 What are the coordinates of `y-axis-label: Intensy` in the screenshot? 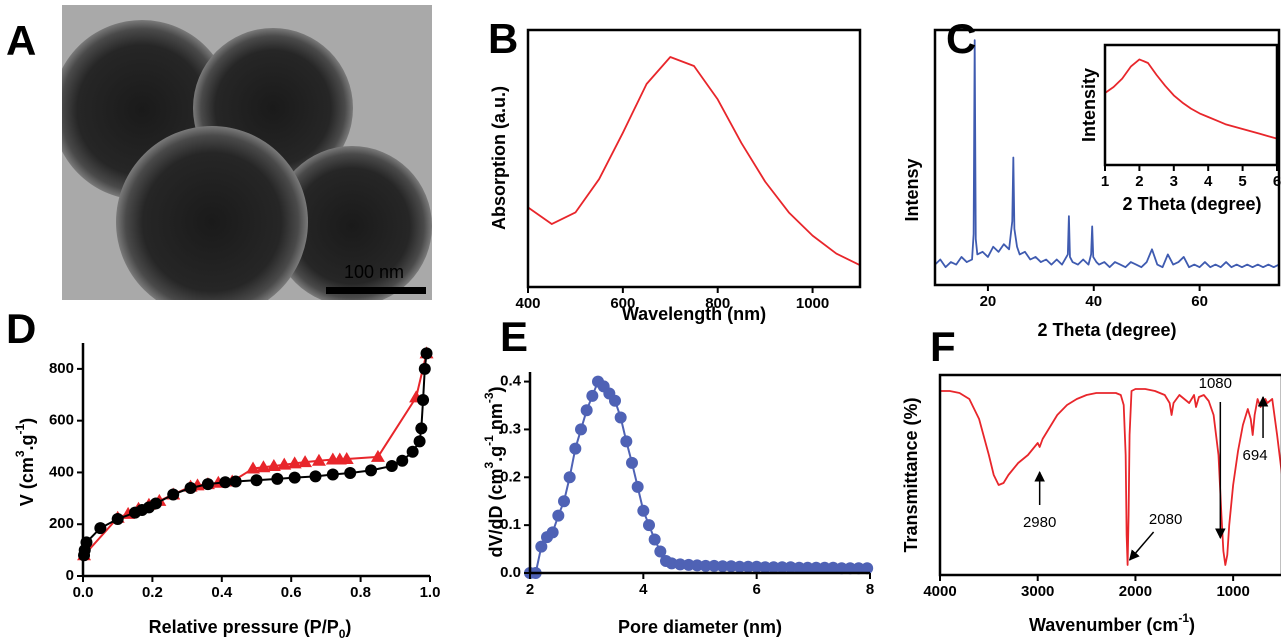 It's located at (912, 189).